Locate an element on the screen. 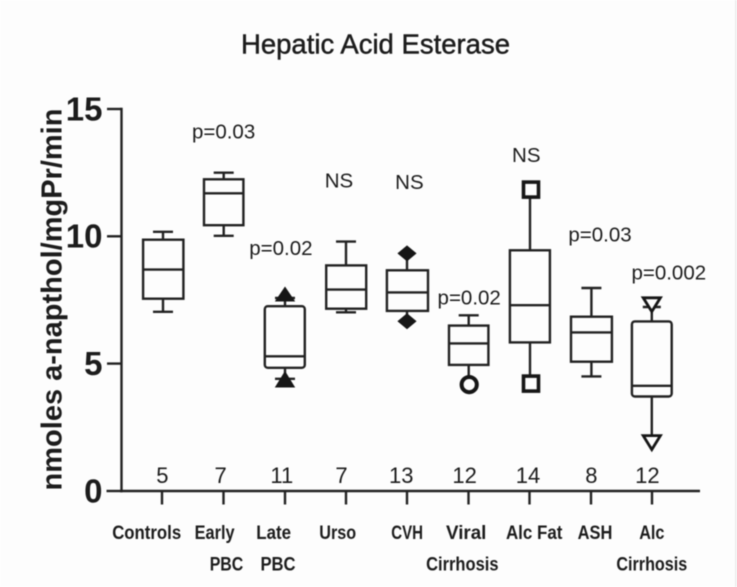  svg-text: 10 is located at coordinates (84, 236).